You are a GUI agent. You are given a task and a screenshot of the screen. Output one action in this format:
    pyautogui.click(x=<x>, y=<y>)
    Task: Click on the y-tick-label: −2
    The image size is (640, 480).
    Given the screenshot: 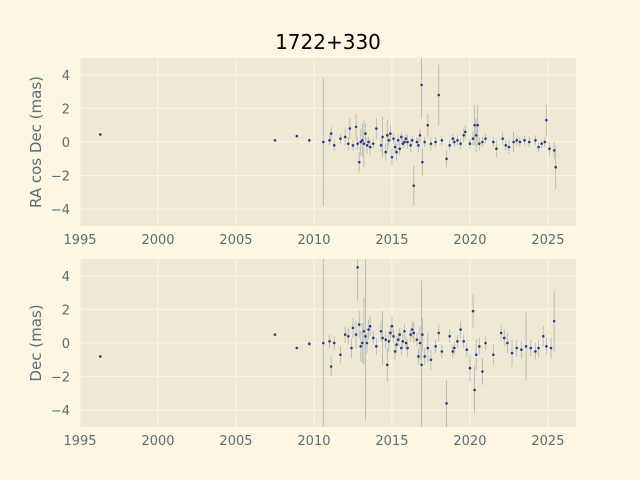 What is the action you would take?
    pyautogui.click(x=60, y=378)
    